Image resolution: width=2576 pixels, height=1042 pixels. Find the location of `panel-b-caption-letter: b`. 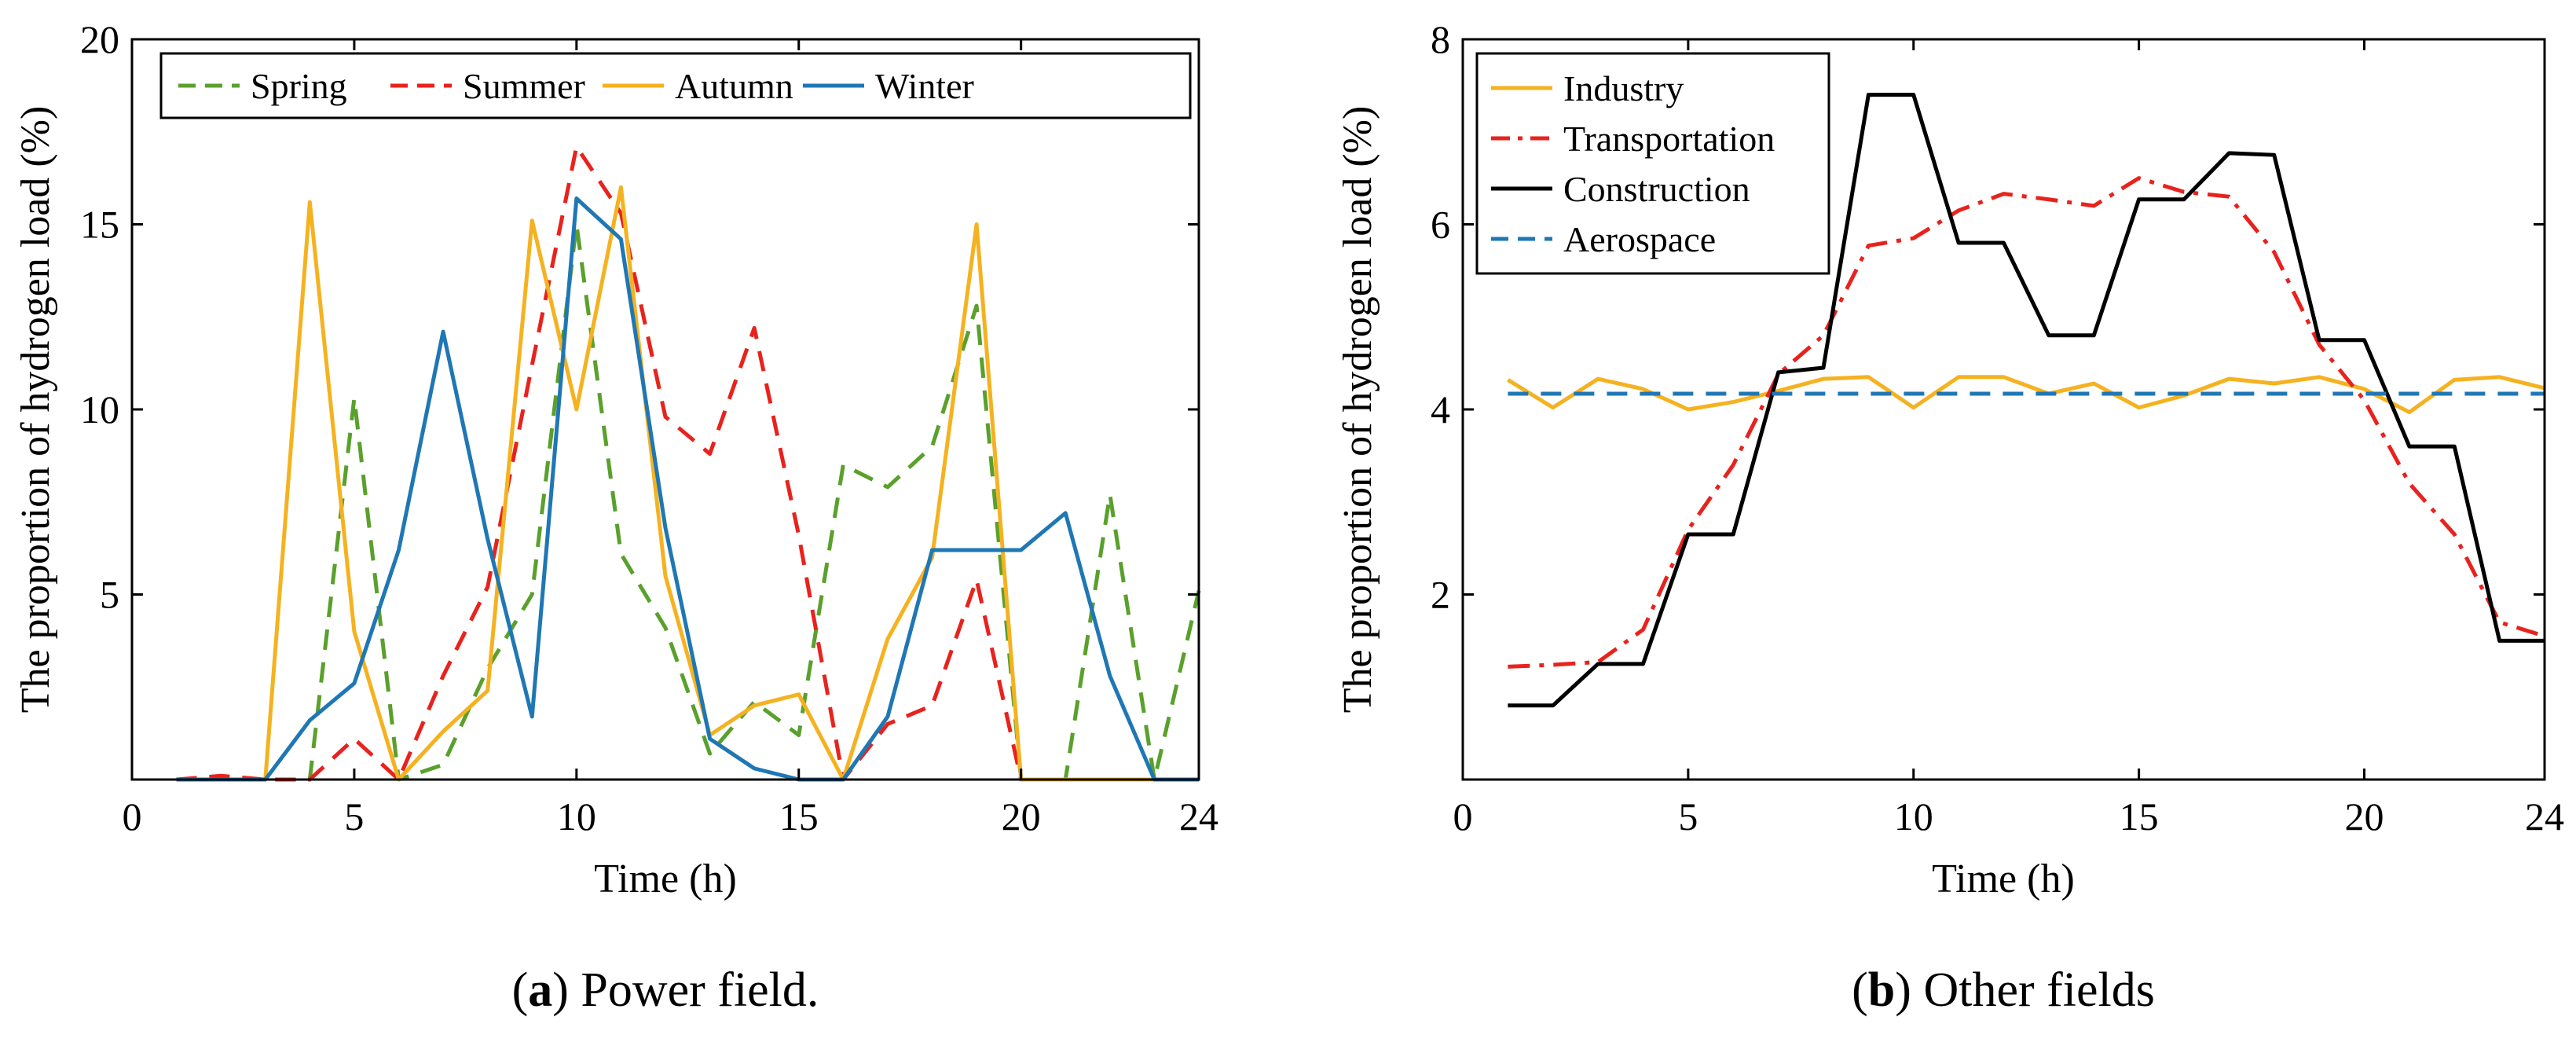

panel-b-caption-letter: b is located at coordinates (1881, 990).